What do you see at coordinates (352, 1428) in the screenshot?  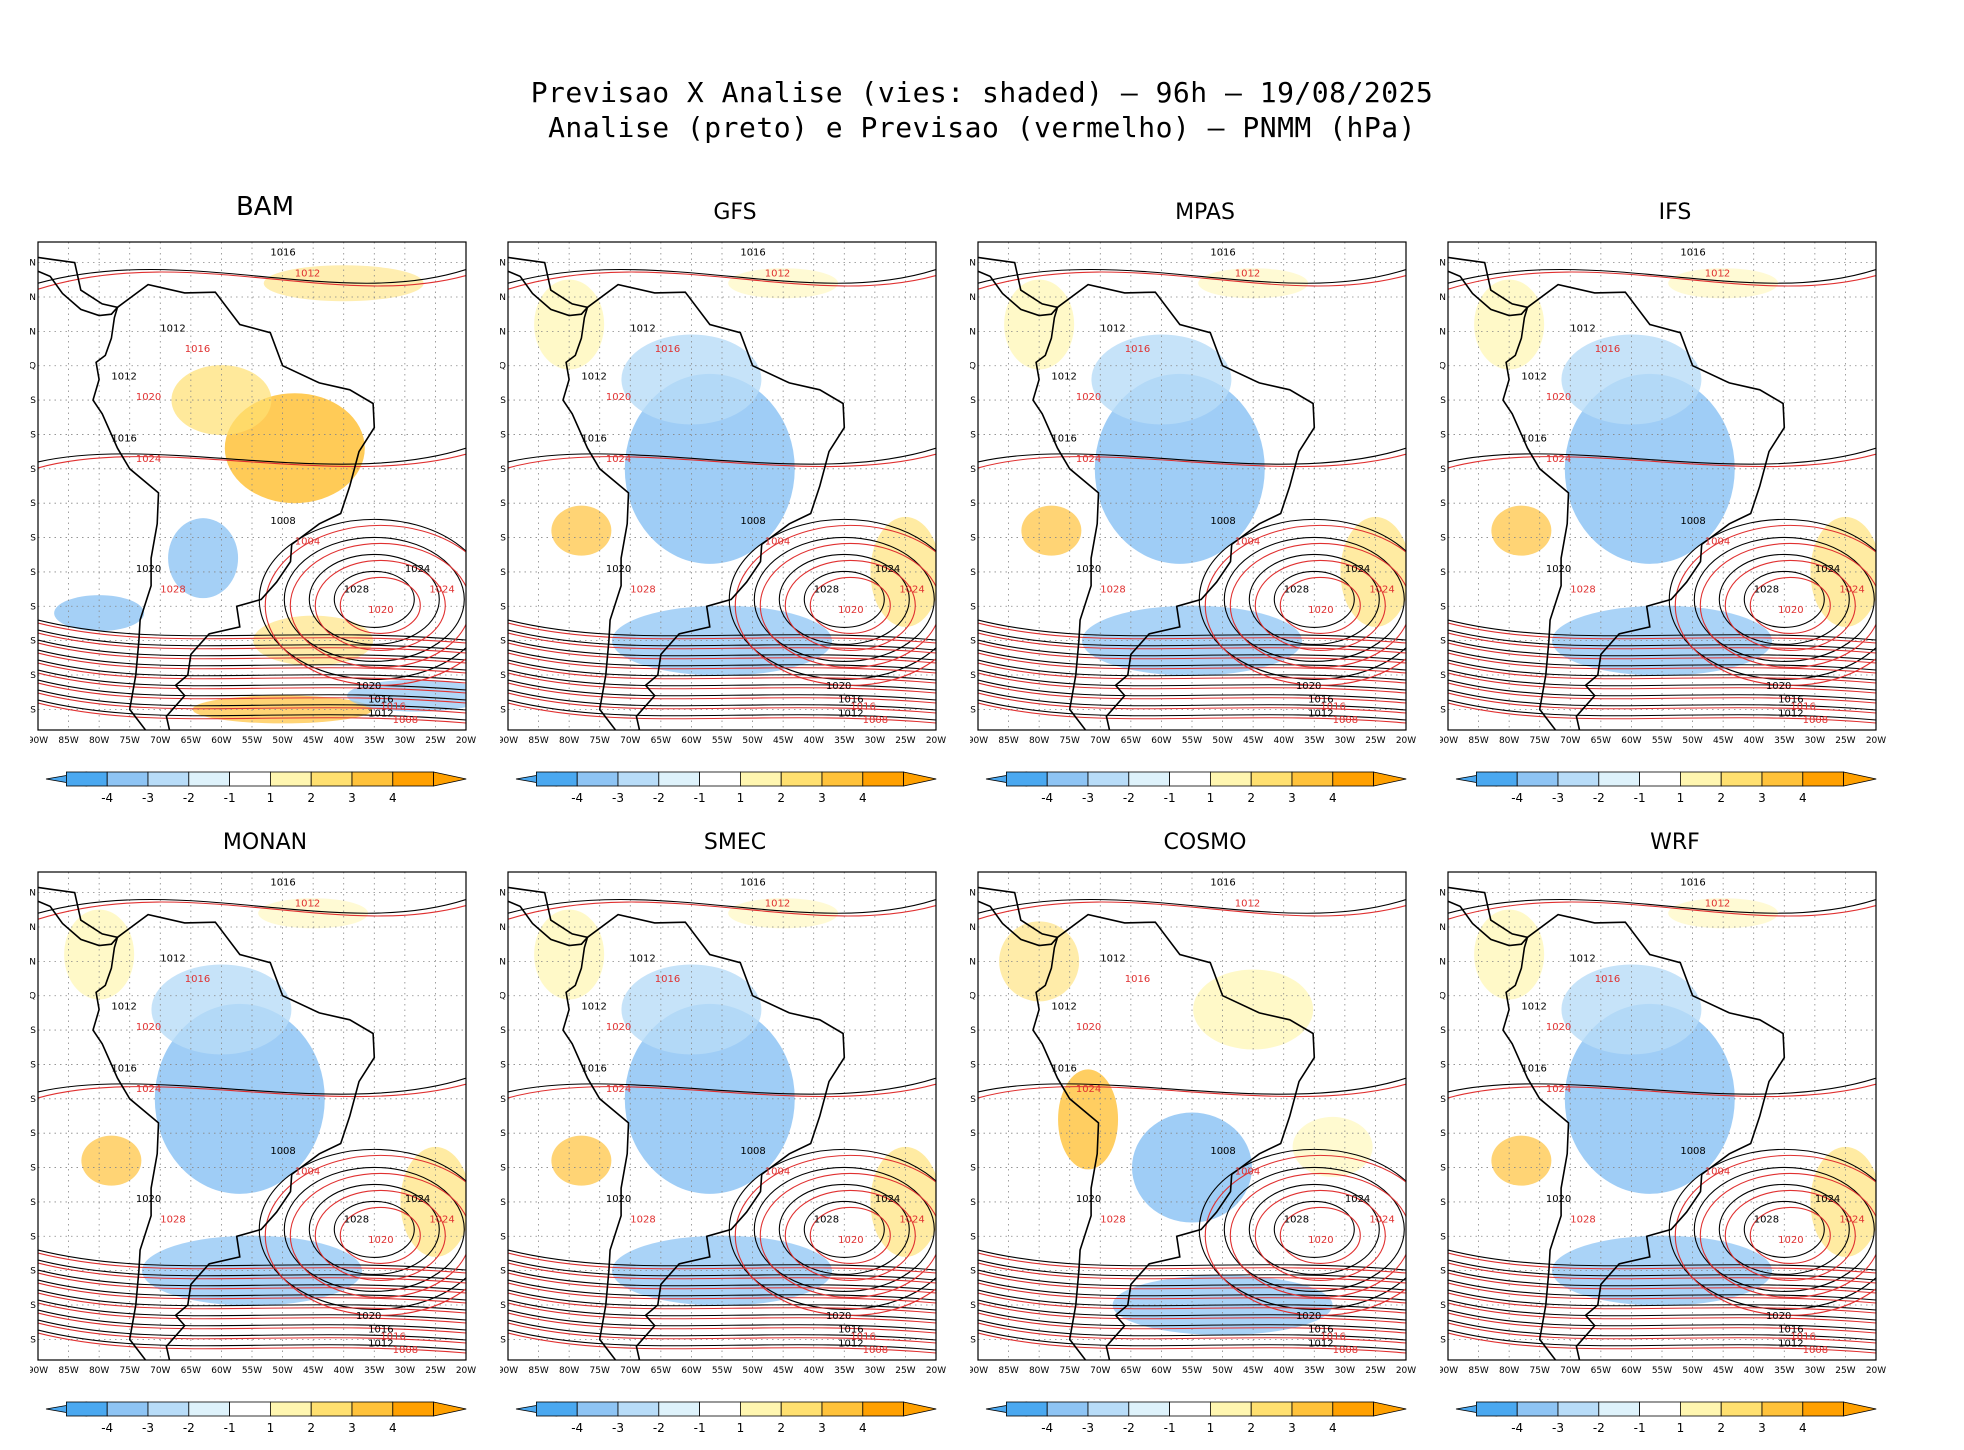 I see `colorbar-tick-label: 3` at bounding box center [352, 1428].